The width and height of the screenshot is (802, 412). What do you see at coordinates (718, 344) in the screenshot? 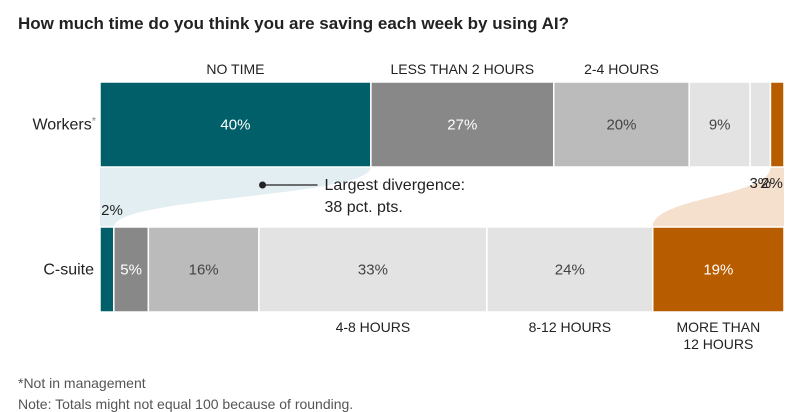
I see `category-label-5: 12 HOURS` at bounding box center [718, 344].